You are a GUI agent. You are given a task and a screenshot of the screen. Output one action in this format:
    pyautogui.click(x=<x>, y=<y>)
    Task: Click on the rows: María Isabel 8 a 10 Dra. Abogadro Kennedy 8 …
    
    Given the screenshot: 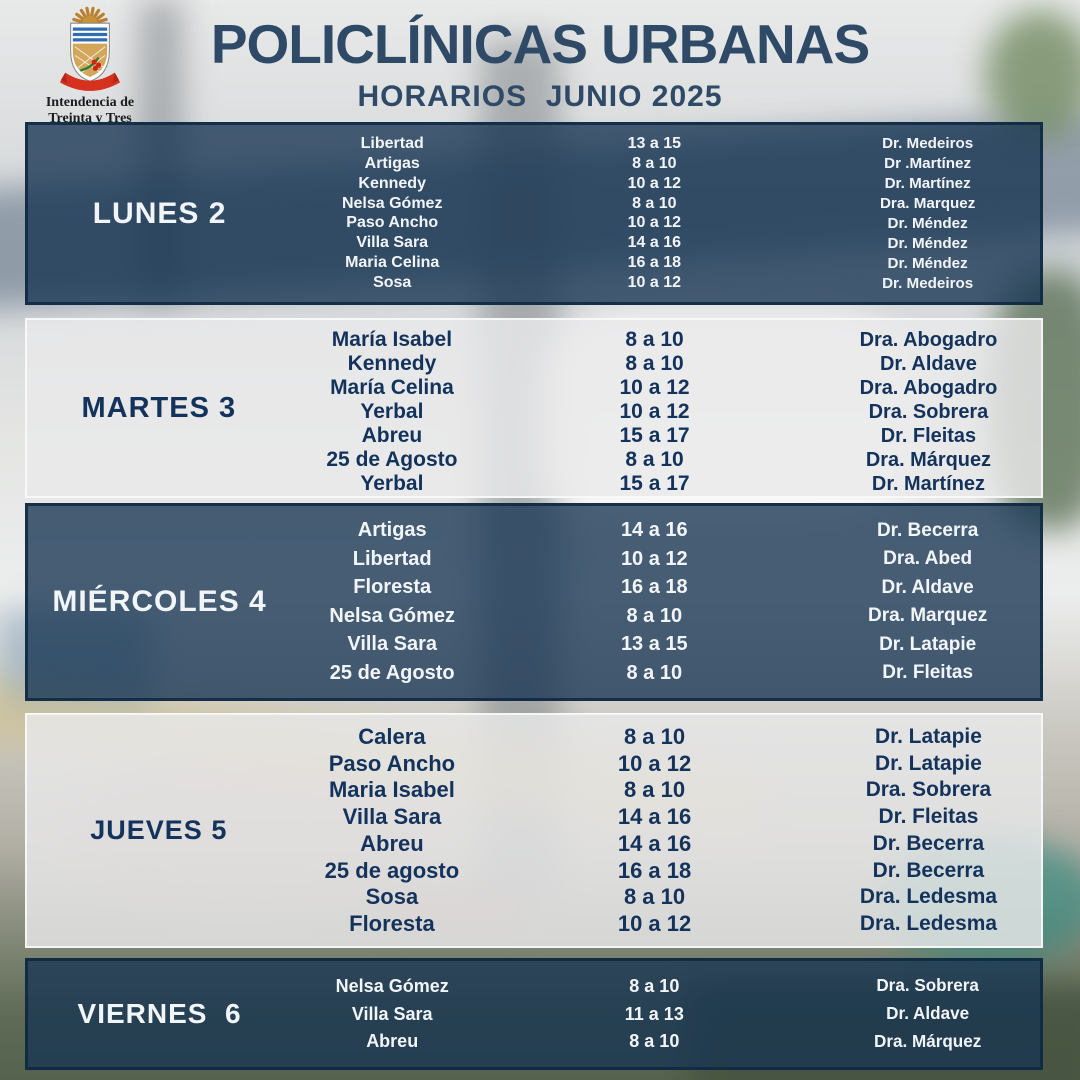 What is the action you would take?
    pyautogui.click(x=666, y=408)
    